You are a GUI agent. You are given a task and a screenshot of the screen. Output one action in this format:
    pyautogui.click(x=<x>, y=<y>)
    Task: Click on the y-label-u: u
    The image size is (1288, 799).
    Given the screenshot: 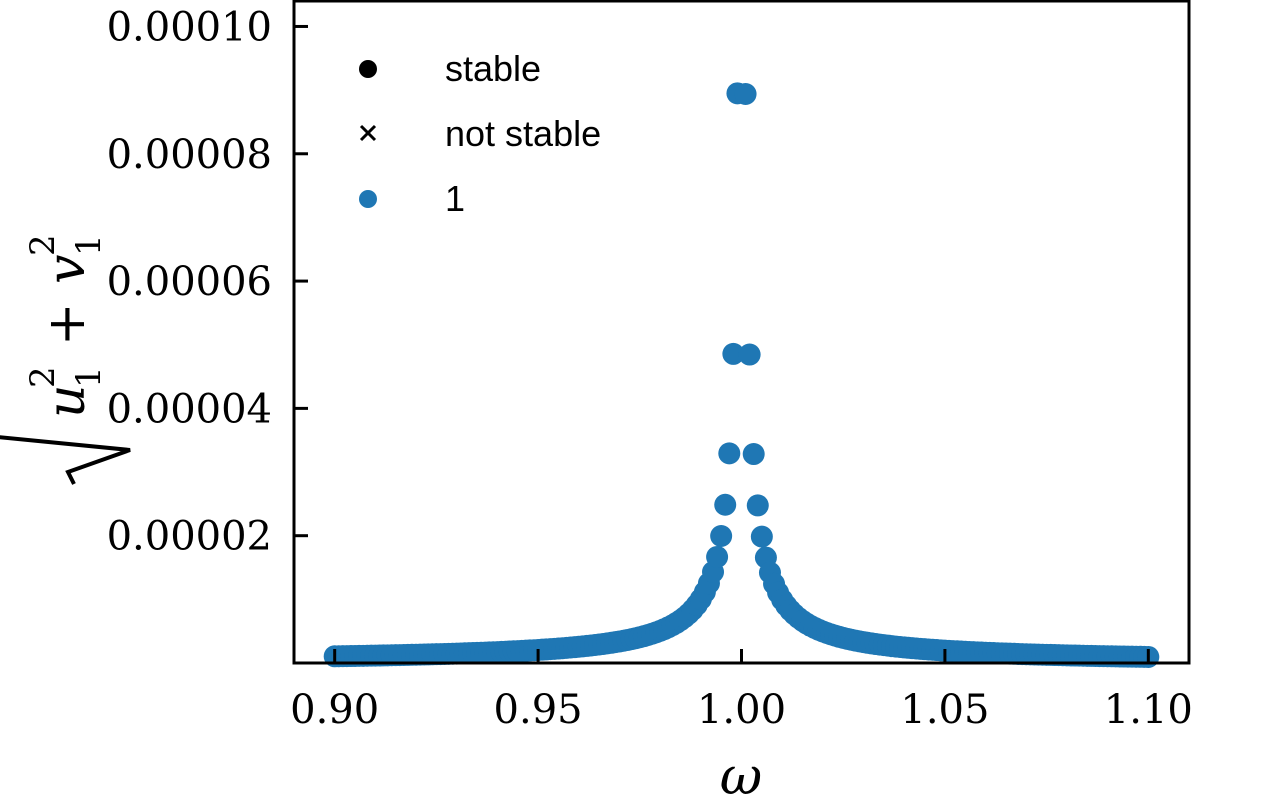 What is the action you would take?
    pyautogui.click(x=67, y=402)
    